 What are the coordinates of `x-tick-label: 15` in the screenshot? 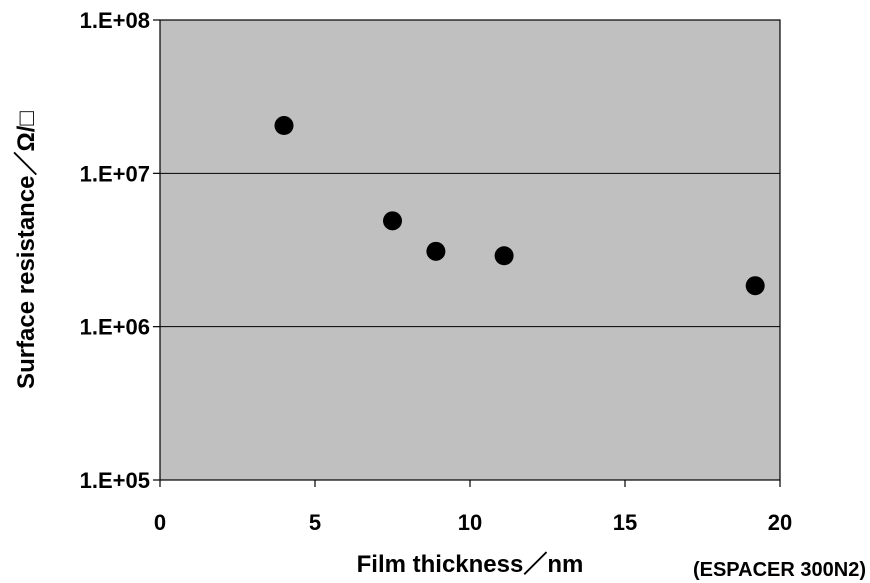 It's located at (625, 522).